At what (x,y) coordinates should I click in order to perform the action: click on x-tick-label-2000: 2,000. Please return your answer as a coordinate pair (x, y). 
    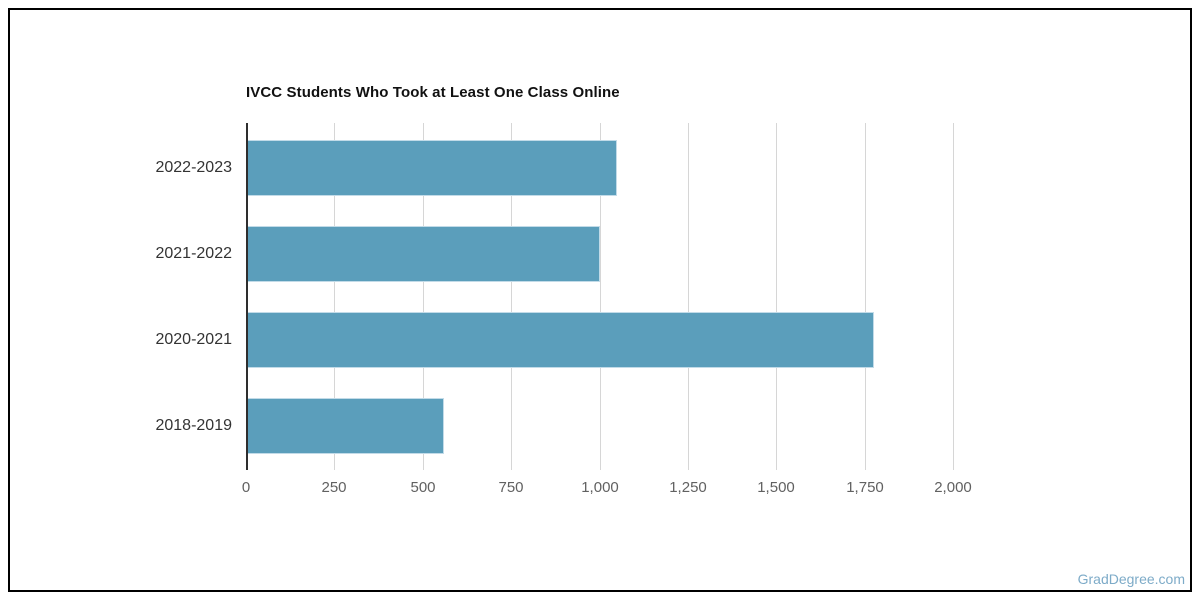
    Looking at the image, I should click on (953, 487).